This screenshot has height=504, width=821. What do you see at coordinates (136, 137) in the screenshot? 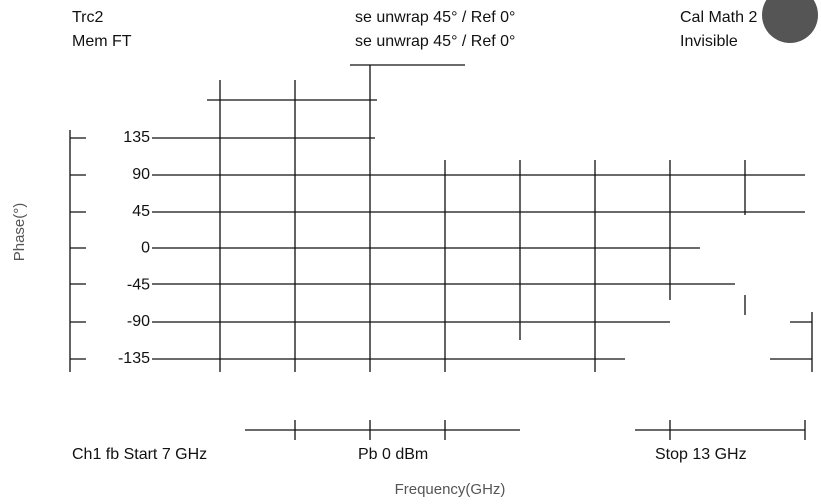
I see `y-label: 135` at bounding box center [136, 137].